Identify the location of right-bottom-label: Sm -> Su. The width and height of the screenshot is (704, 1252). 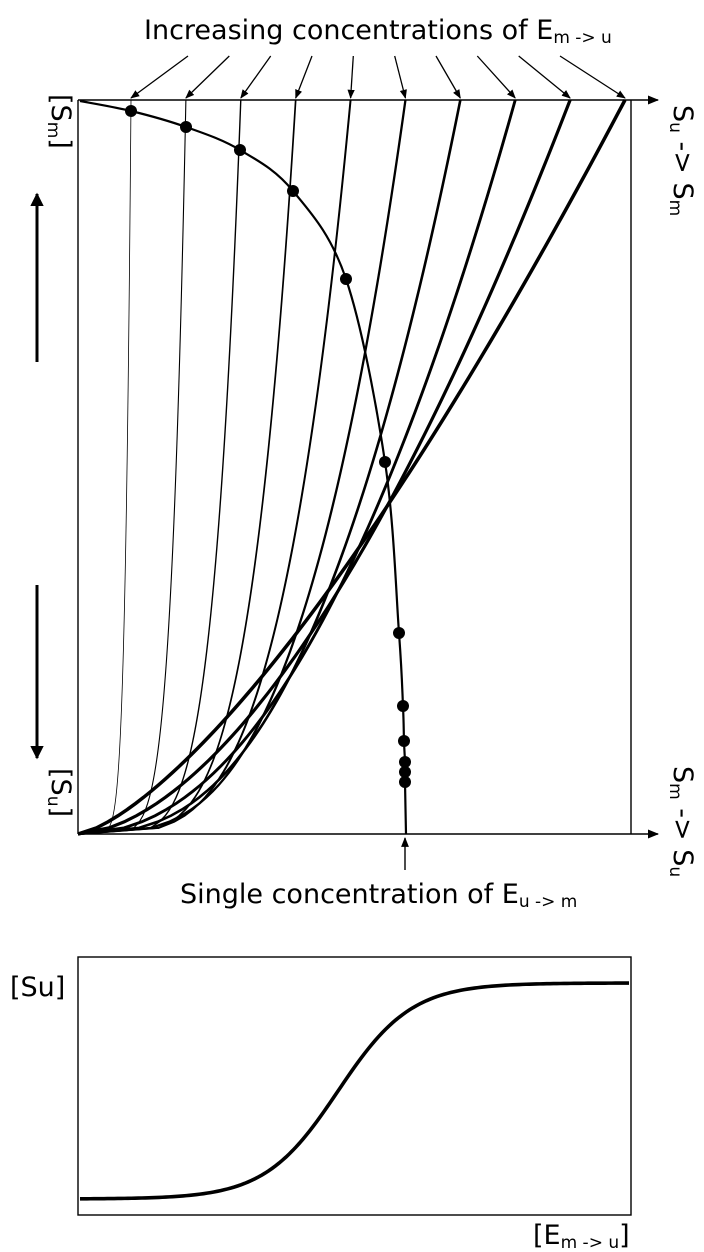
(681, 821).